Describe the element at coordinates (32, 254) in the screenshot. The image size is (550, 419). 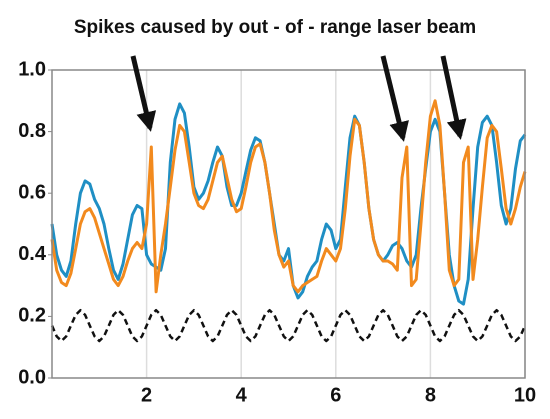
I see `y-tick-label: 0.4` at that location.